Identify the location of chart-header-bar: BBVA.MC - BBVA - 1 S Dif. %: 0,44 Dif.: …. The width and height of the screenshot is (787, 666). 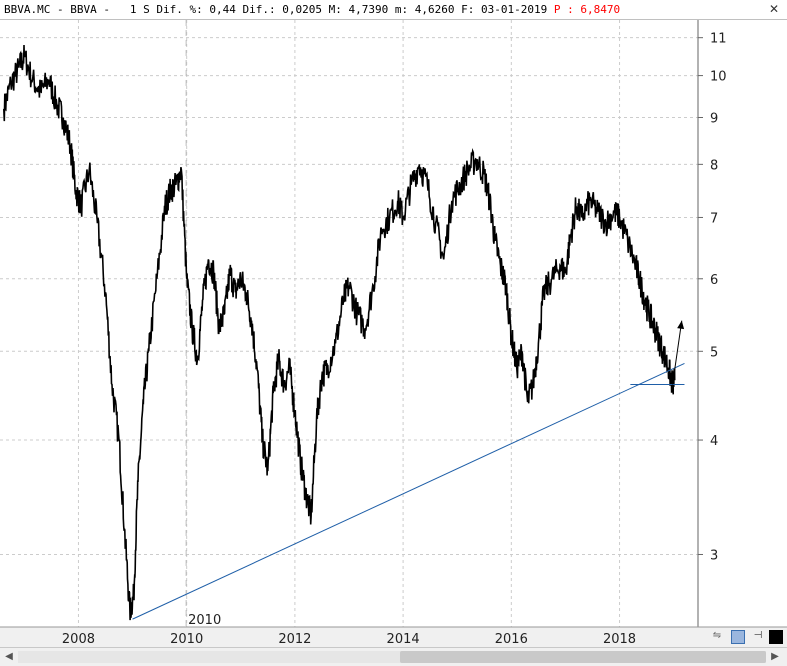
(393, 10).